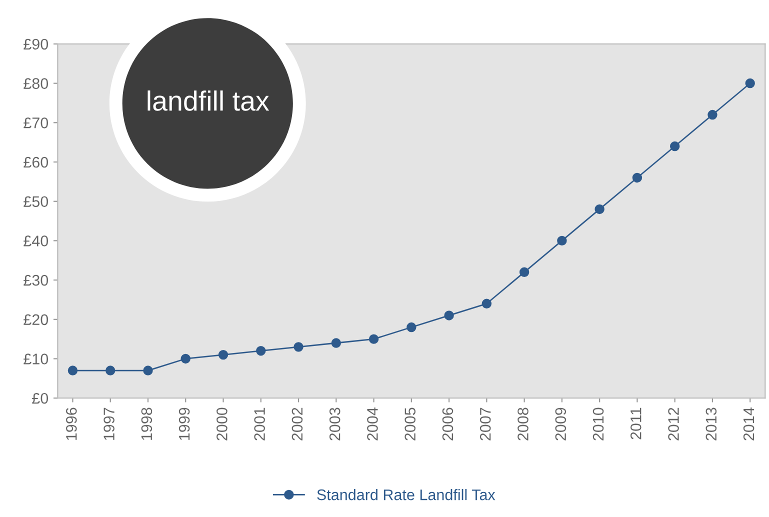 The width and height of the screenshot is (769, 517). Describe the element at coordinates (36, 162) in the screenshot. I see `y-tick-label: £60` at that location.